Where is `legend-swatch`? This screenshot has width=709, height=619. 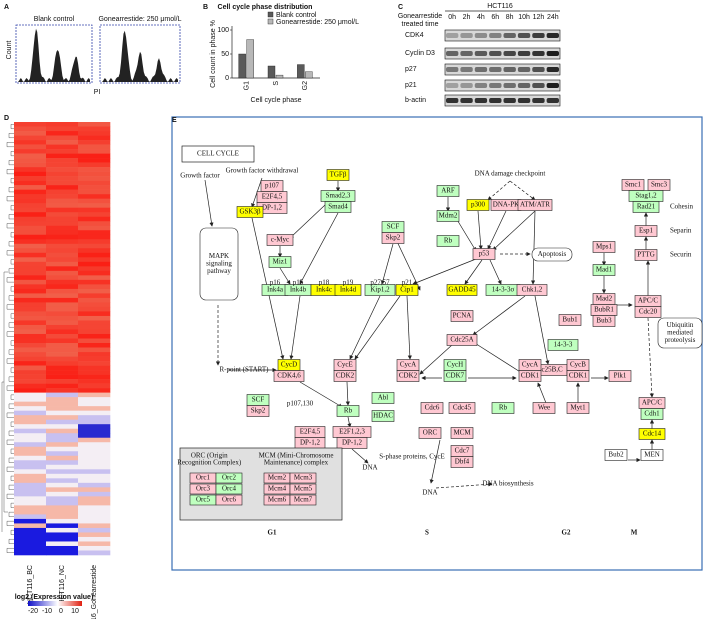
legend-swatch is located at coordinates (270, 14).